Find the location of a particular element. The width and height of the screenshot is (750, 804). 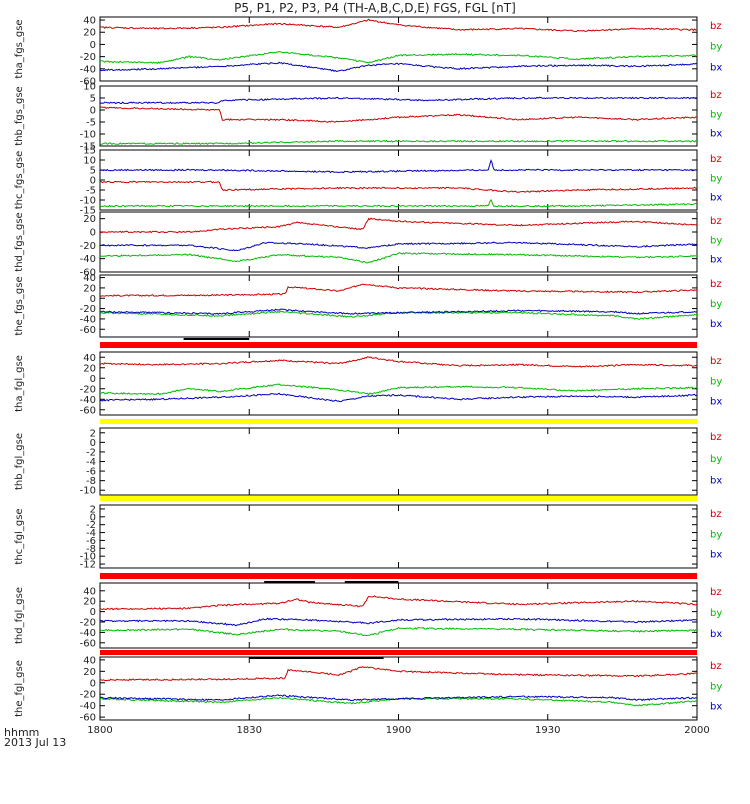

panel-ylabel: thd_fgs_gse is located at coordinates (19, 241).